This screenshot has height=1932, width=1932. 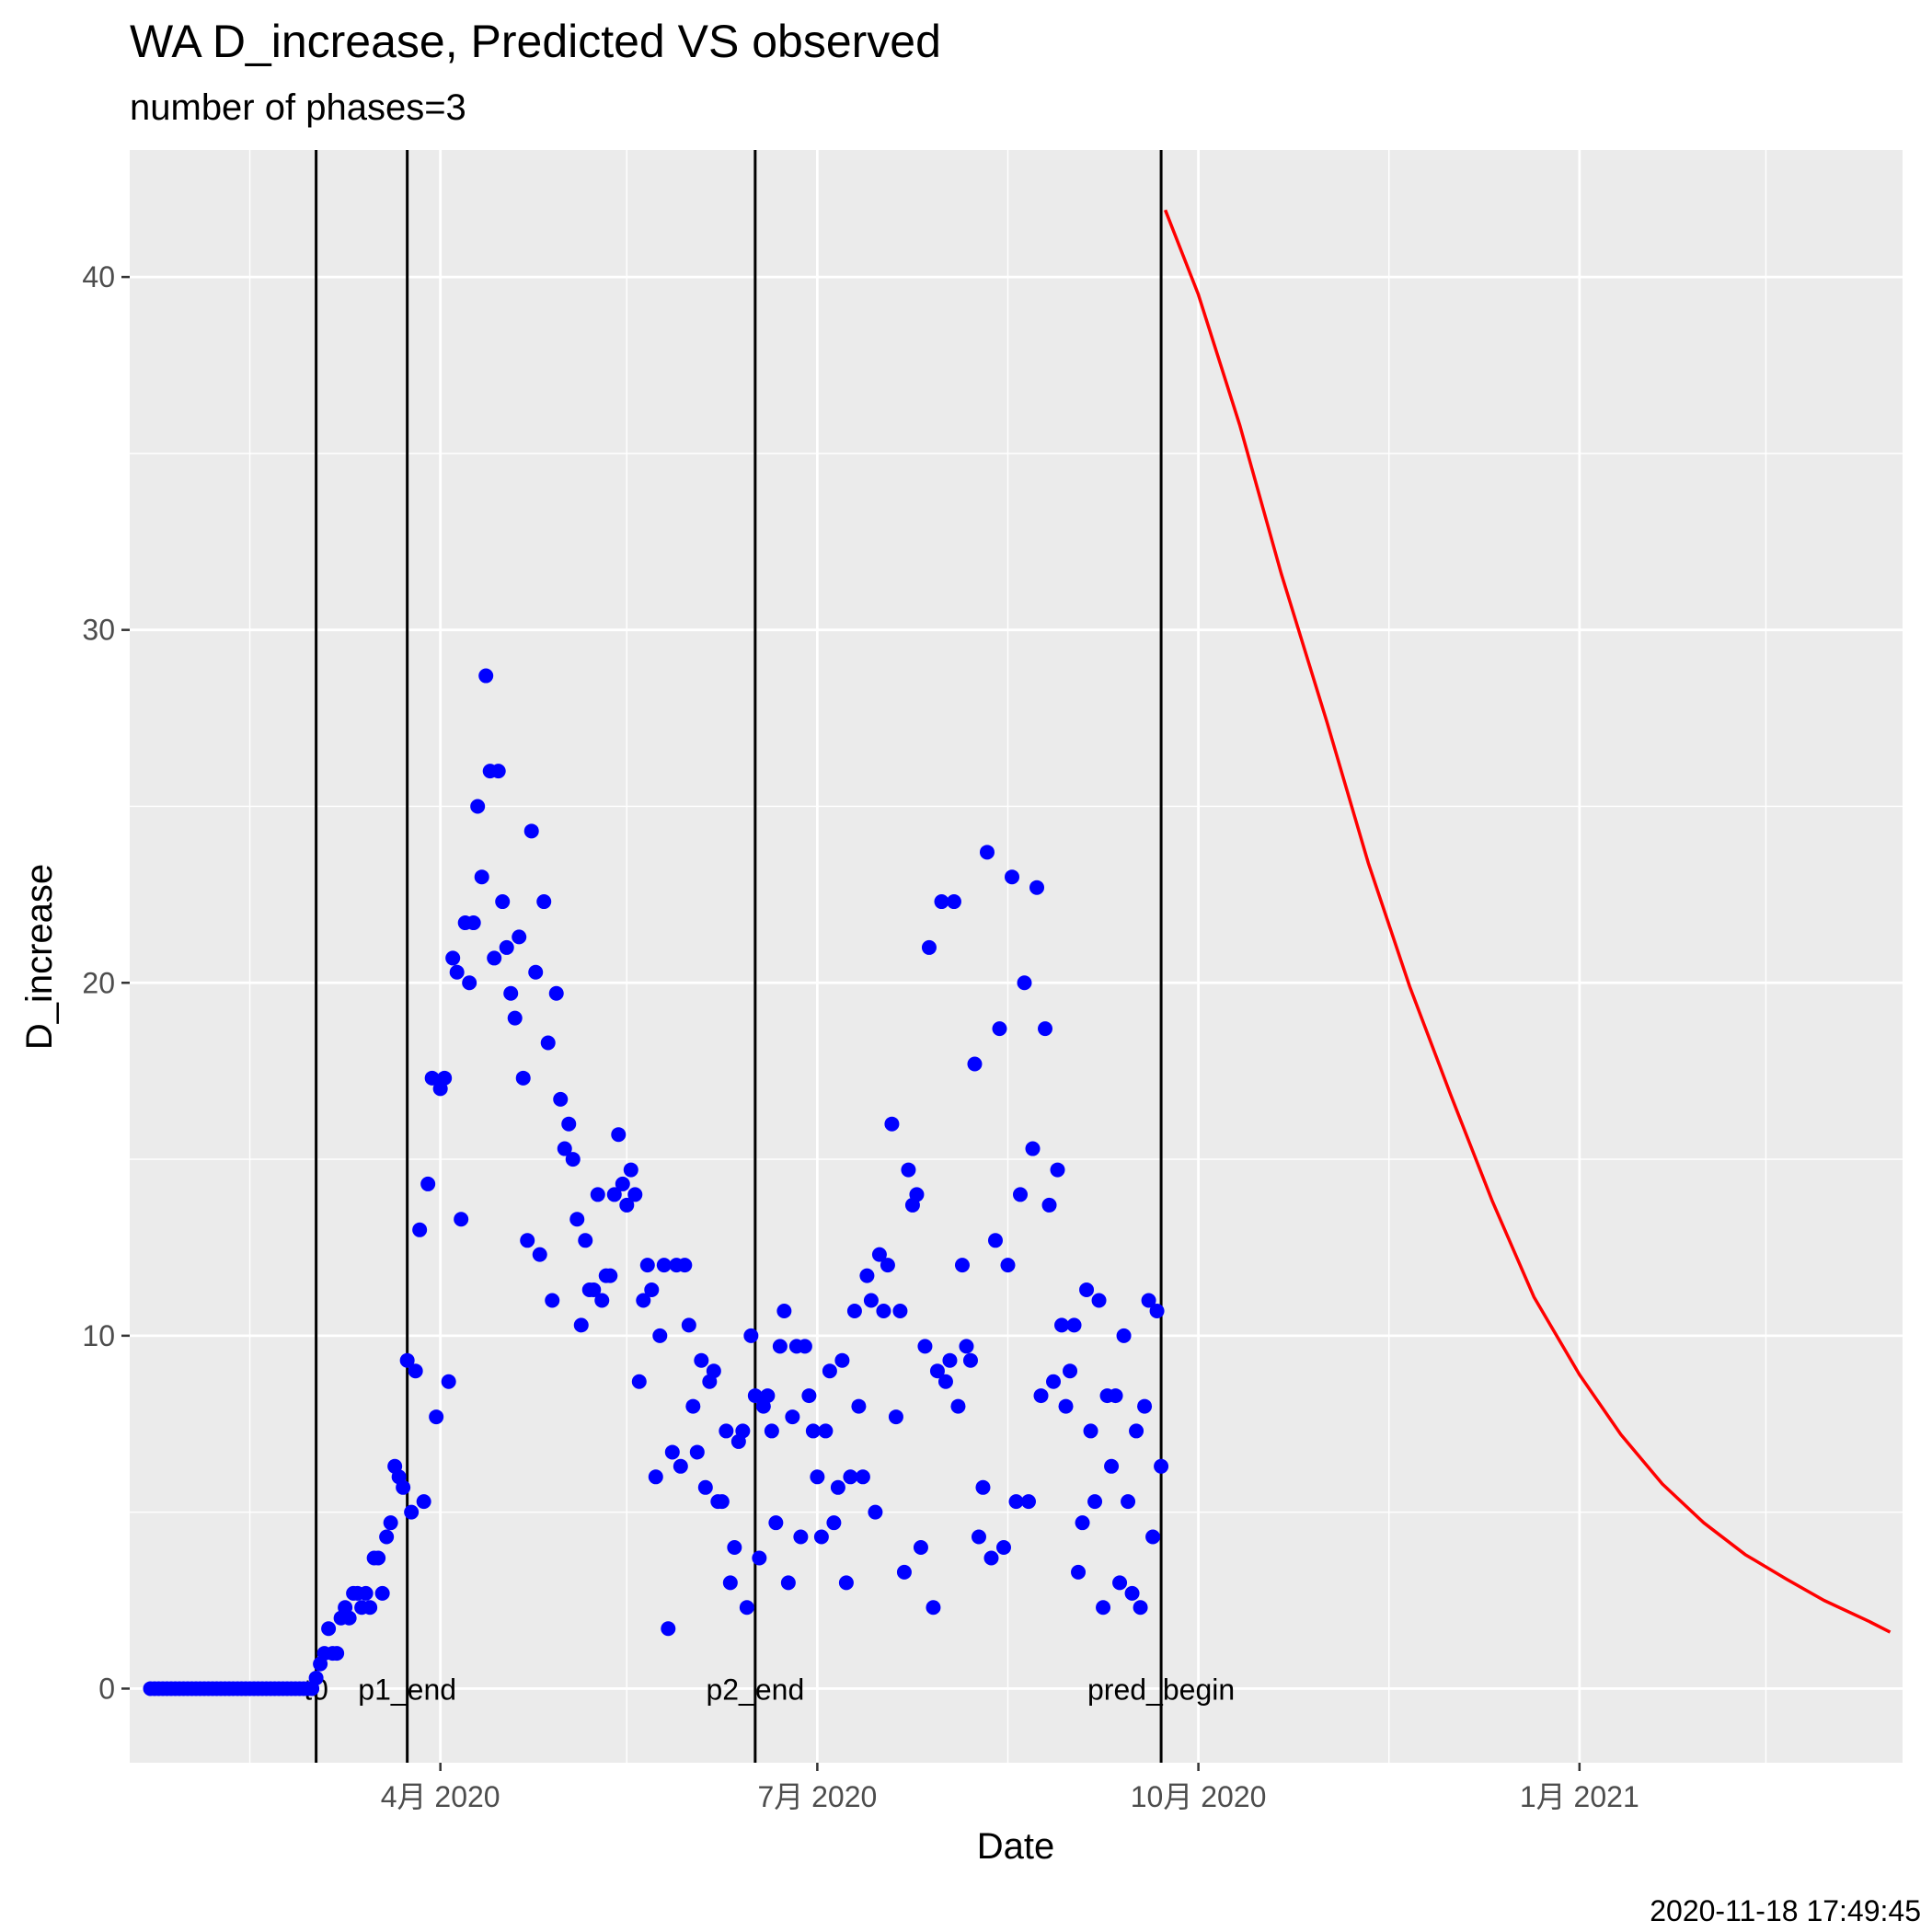 What do you see at coordinates (1199, 1796) in the screenshot?
I see `x-tick-label: 10月 2020` at bounding box center [1199, 1796].